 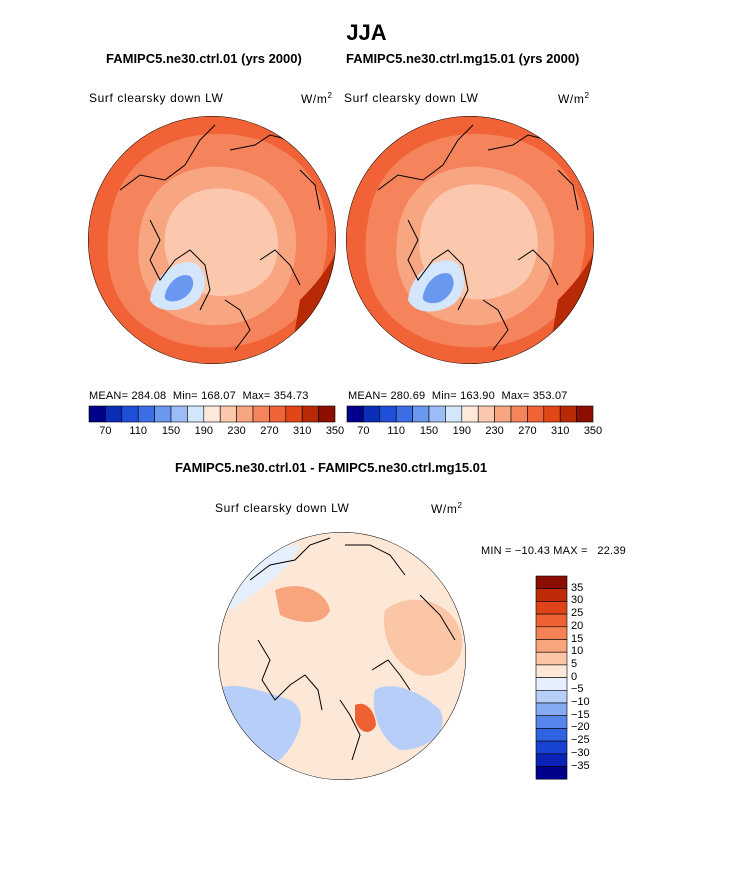 What do you see at coordinates (478, 237) in the screenshot?
I see `map-2-coastline` at bounding box center [478, 237].